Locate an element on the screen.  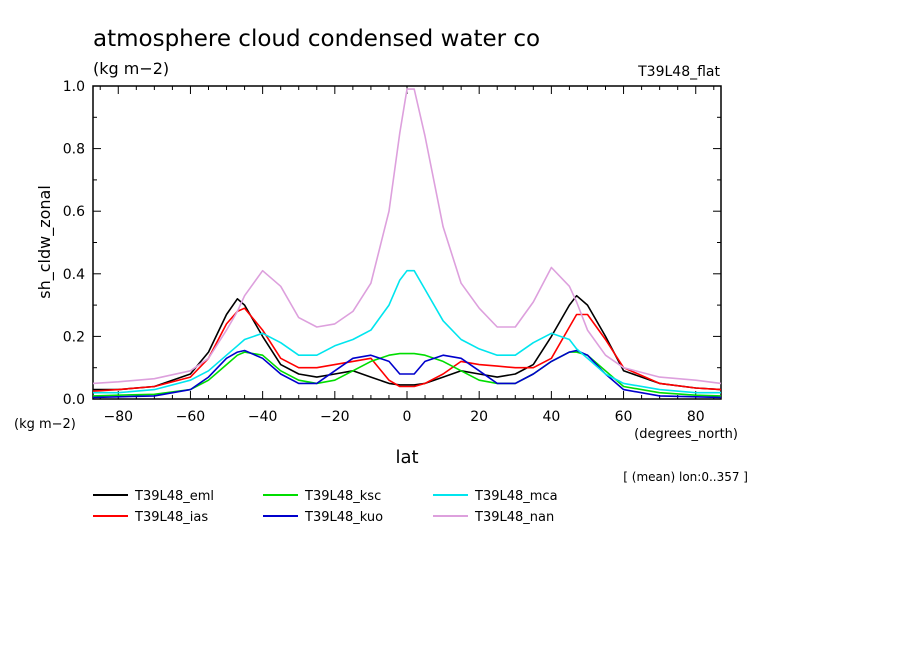
x-axis-units: (degrees_north) is located at coordinates (686, 434).